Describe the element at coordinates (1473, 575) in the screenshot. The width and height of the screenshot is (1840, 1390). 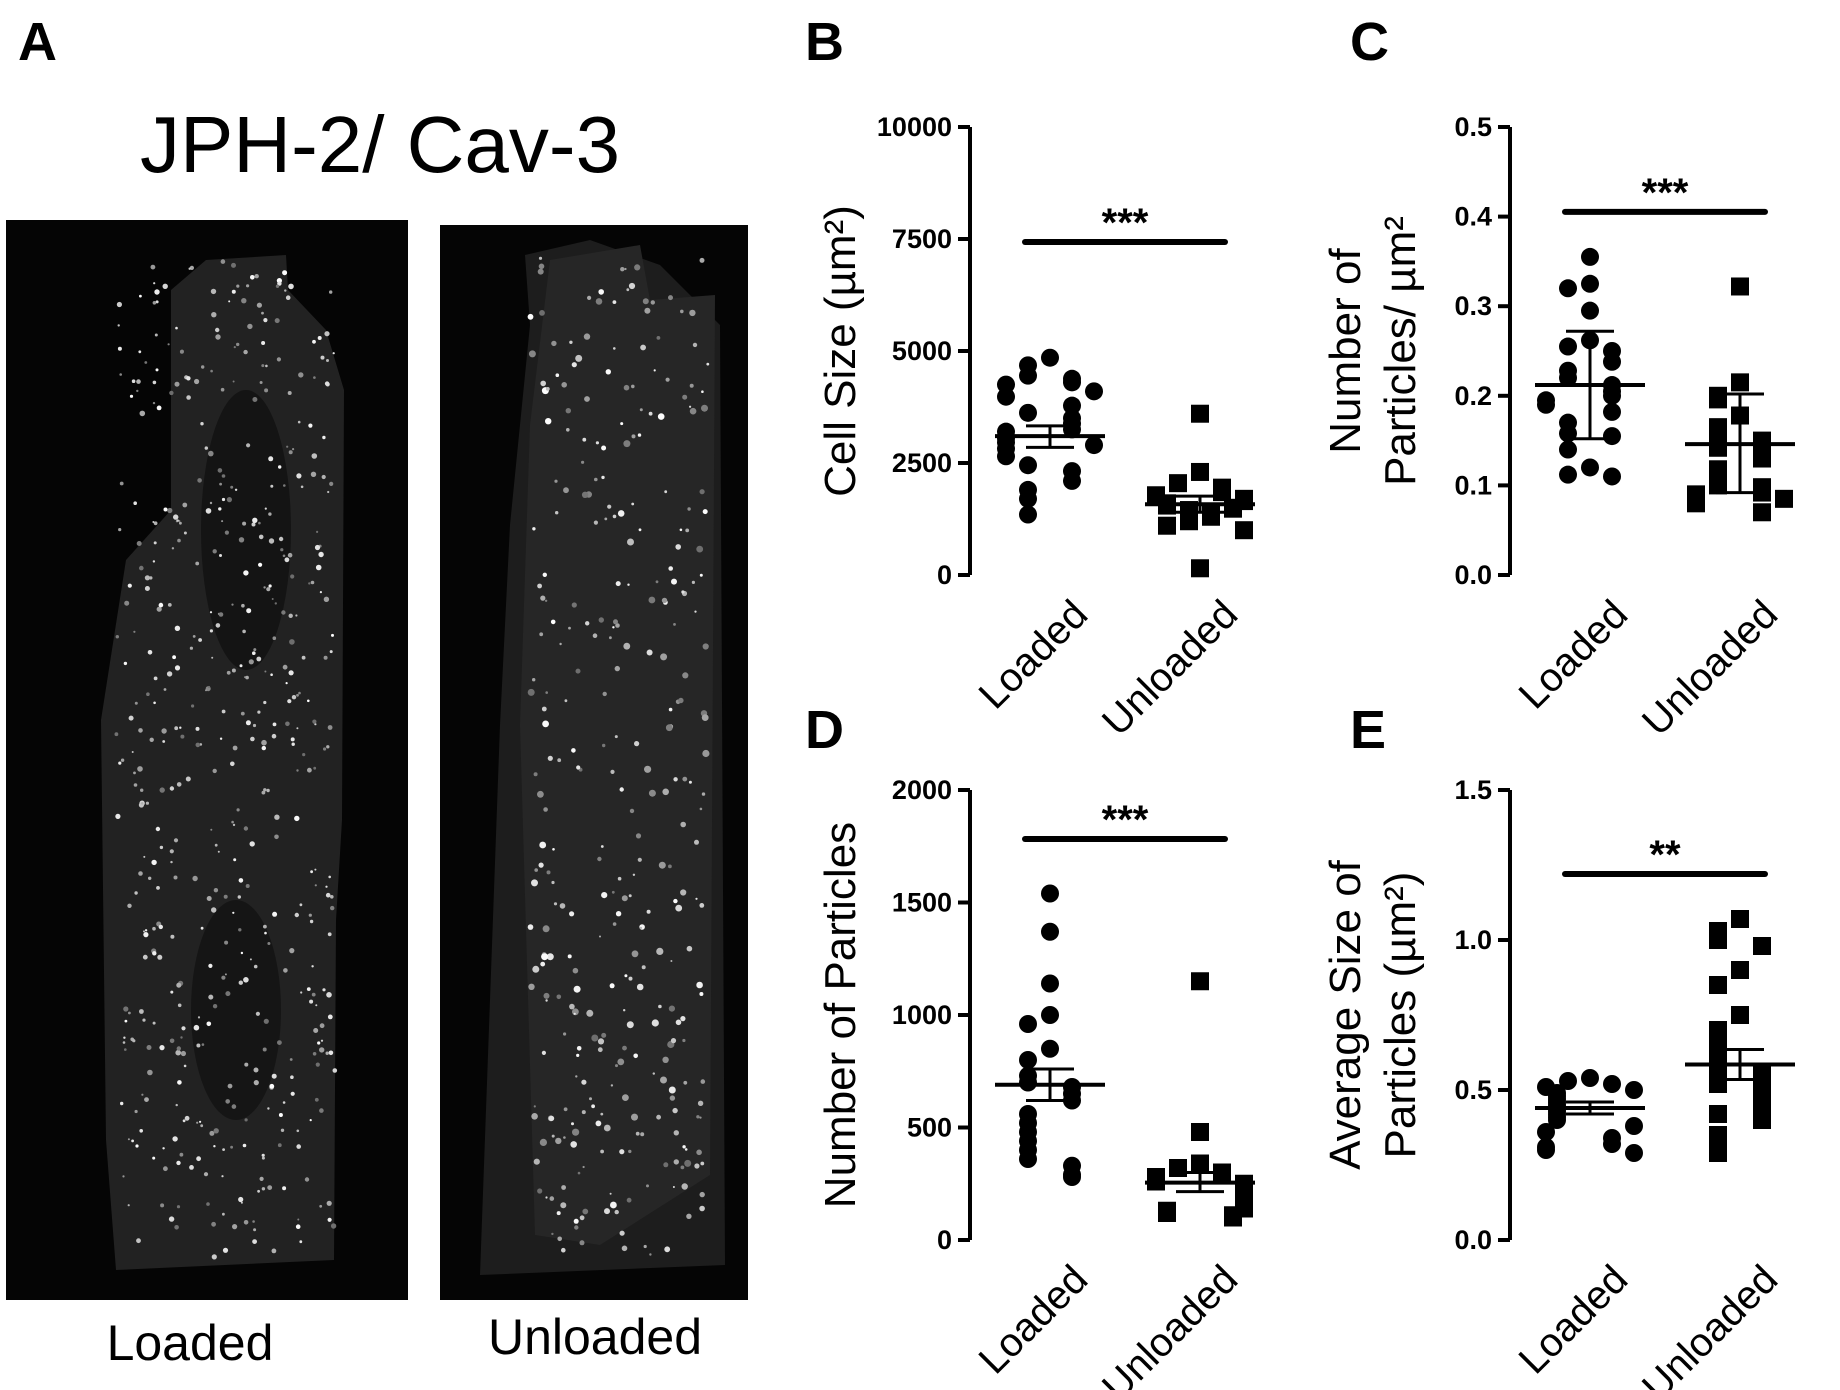
I see `y-tick-label: 0.0` at that location.